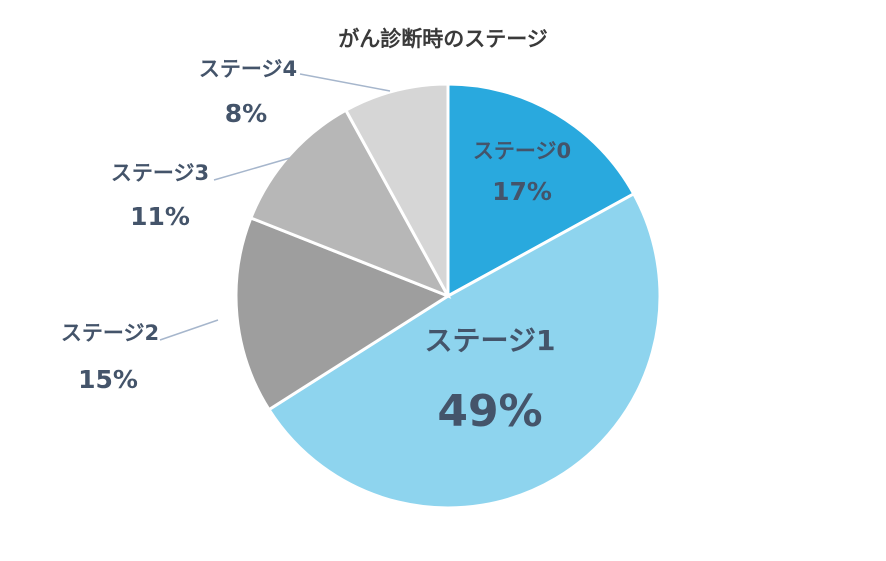 This screenshot has width=886, height=561. I want to click on slice-label-name-3: ステージ3, so click(160, 173).